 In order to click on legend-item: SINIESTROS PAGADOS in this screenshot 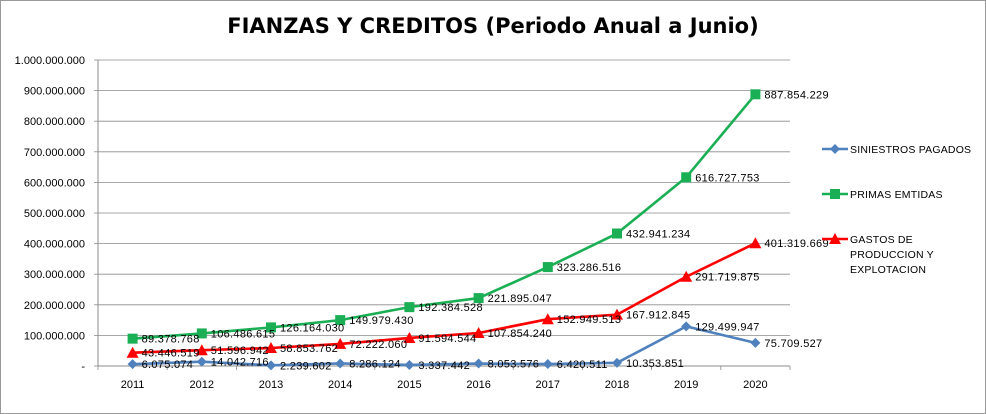, I will do `click(896, 150)`.